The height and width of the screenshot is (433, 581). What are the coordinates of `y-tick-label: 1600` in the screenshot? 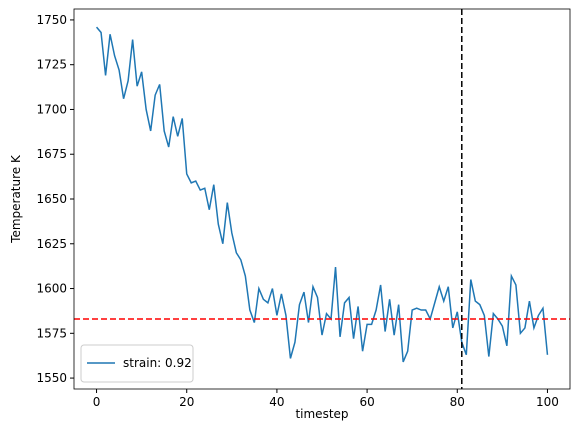 It's located at (51, 289).